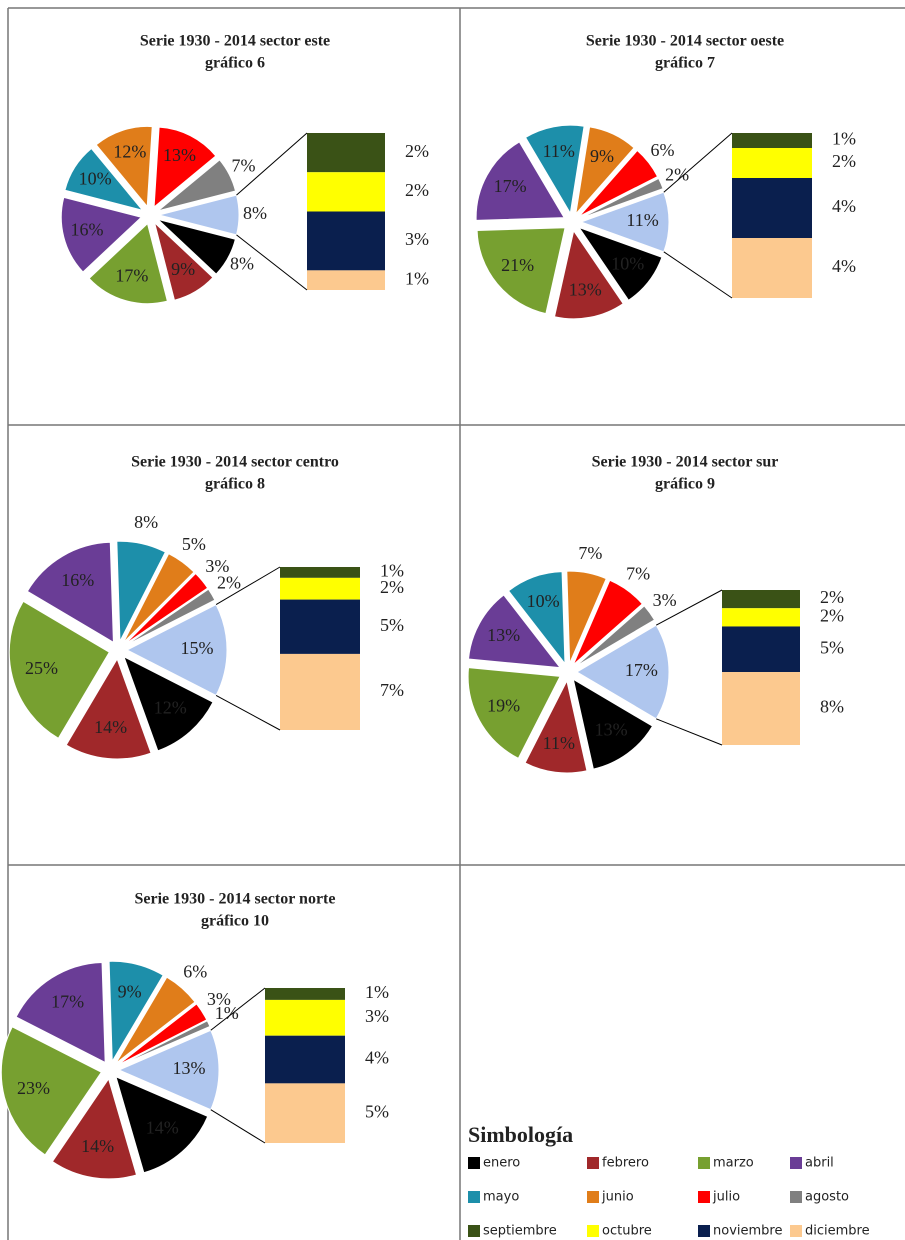 Image resolution: width=905 pixels, height=1240 pixels. I want to click on bar-label: 4%, so click(844, 266).